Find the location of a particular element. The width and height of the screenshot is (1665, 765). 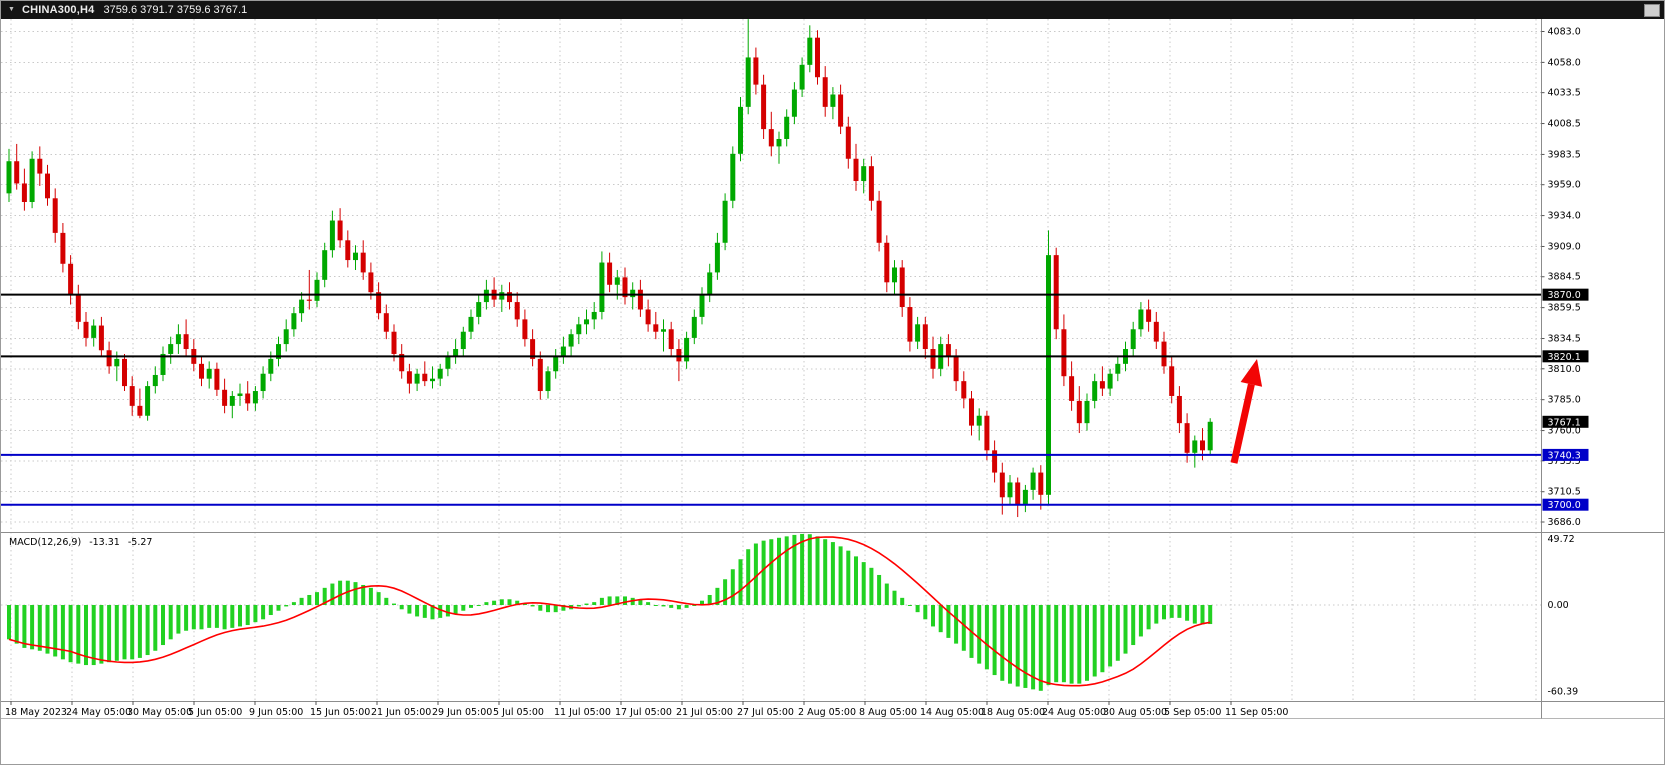

macd-axis-label: -60.39 is located at coordinates (1563, 691).